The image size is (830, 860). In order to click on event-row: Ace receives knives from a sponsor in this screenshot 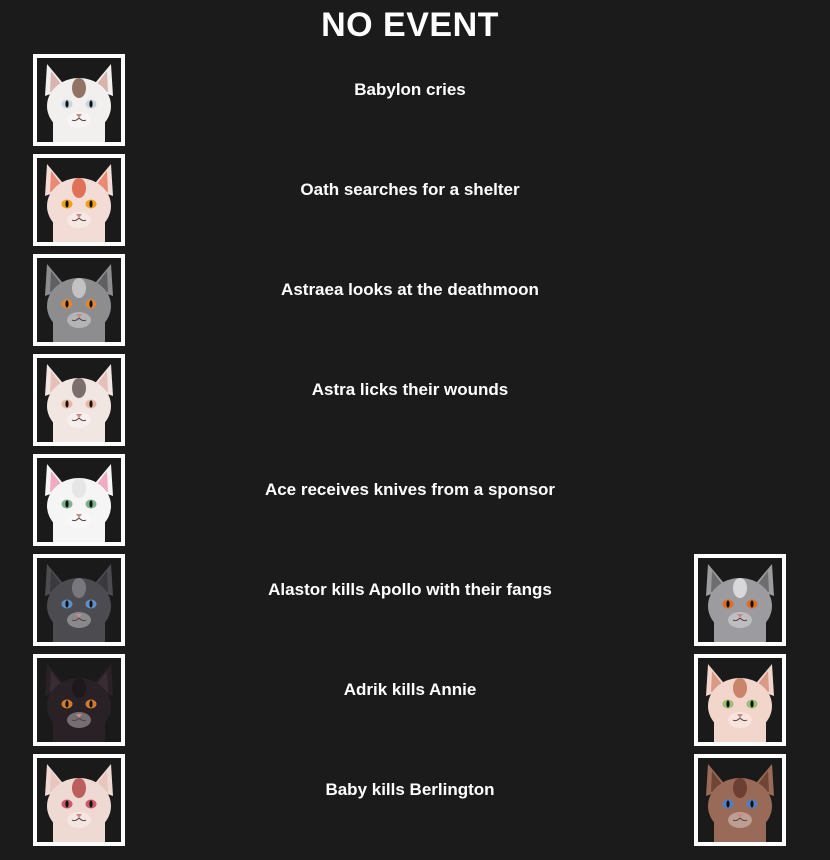, I will do `click(415, 500)`.